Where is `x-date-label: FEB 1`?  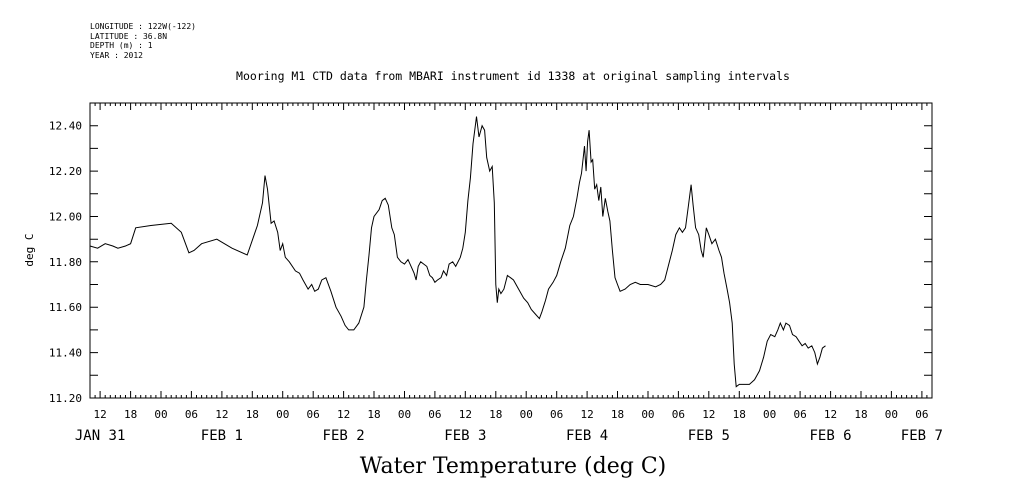 x-date-label: FEB 1 is located at coordinates (222, 436).